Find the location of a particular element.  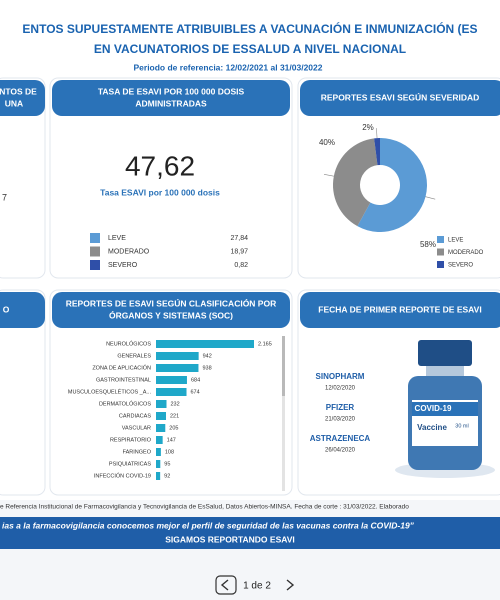

data-label: 40% is located at coordinates (327, 142).